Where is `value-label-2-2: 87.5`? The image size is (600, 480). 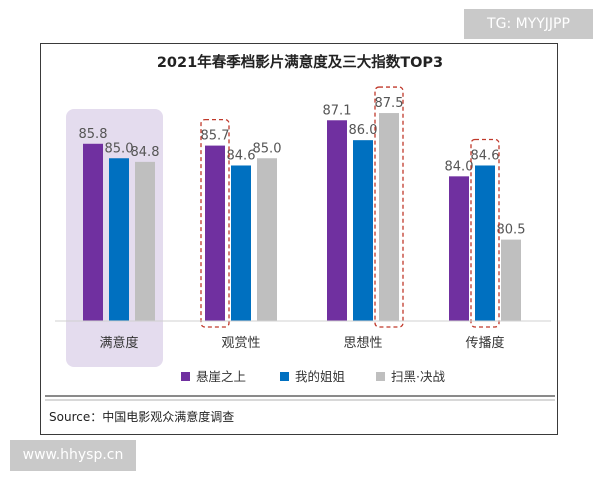 value-label-2-2: 87.5 is located at coordinates (389, 103).